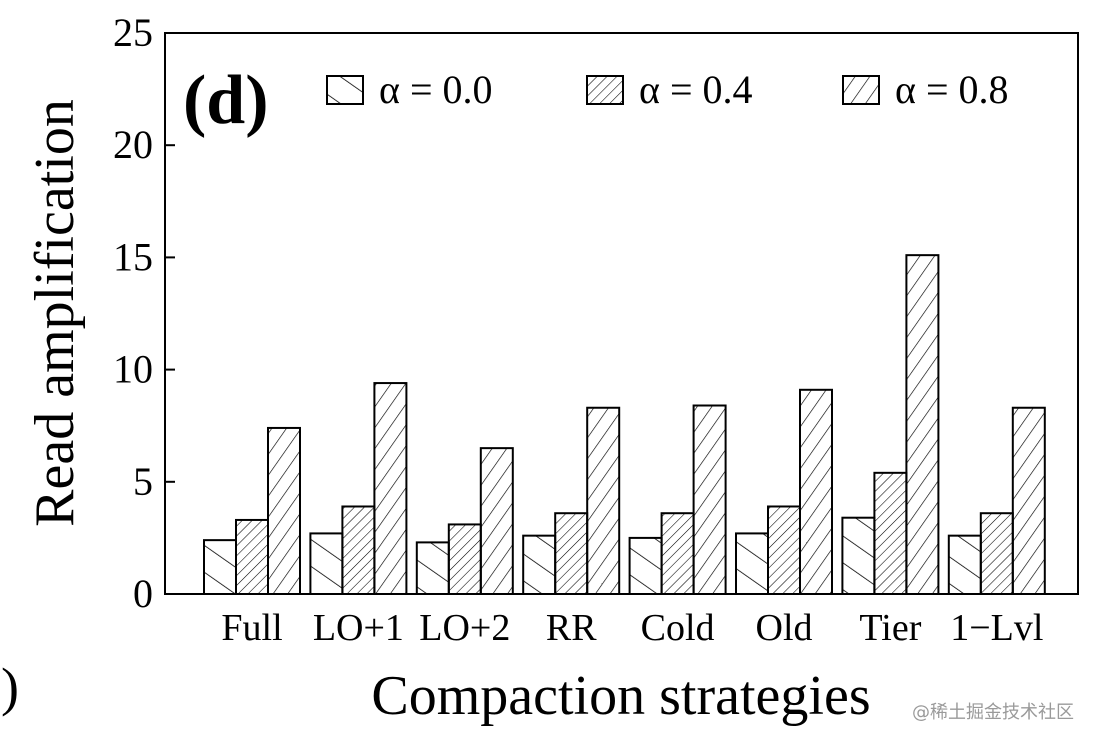  What do you see at coordinates (678, 628) in the screenshot?
I see `x-tick-label: Cold` at bounding box center [678, 628].